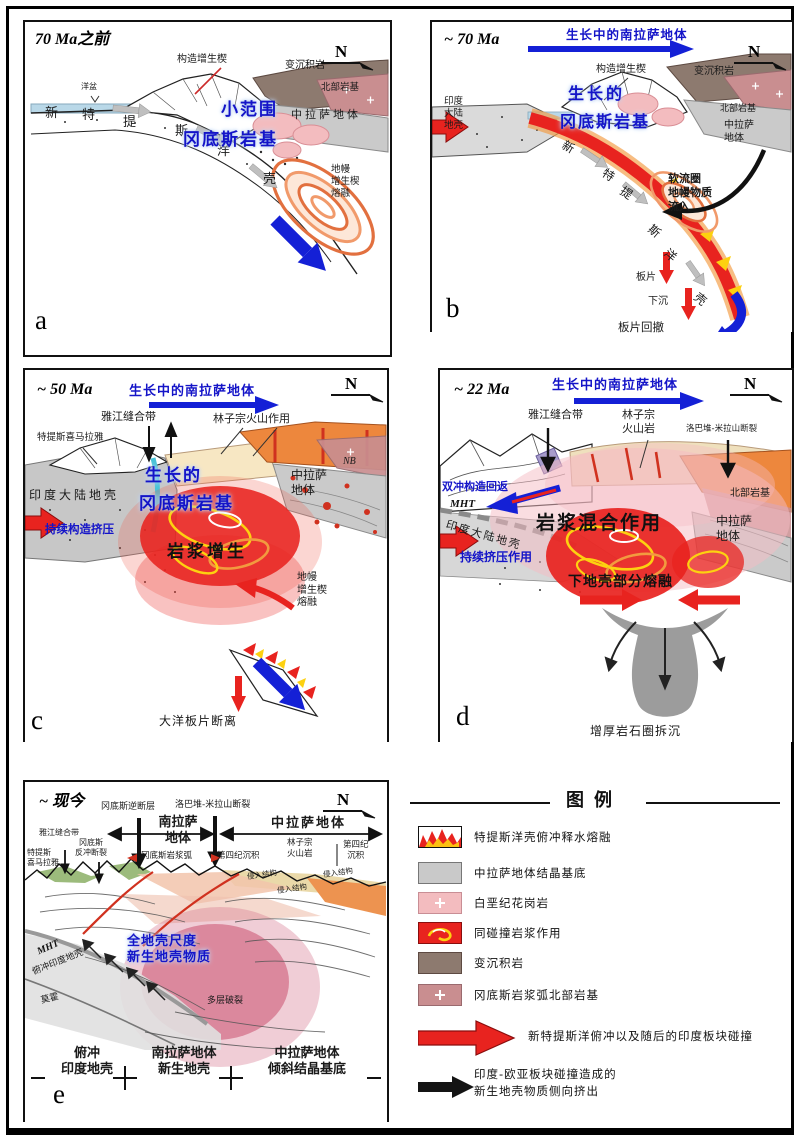 The image size is (799, 1139). Describe the element at coordinates (70, 437) in the screenshot. I see `label-tethyan-himalaya: 特提斯喜马拉雅` at that location.